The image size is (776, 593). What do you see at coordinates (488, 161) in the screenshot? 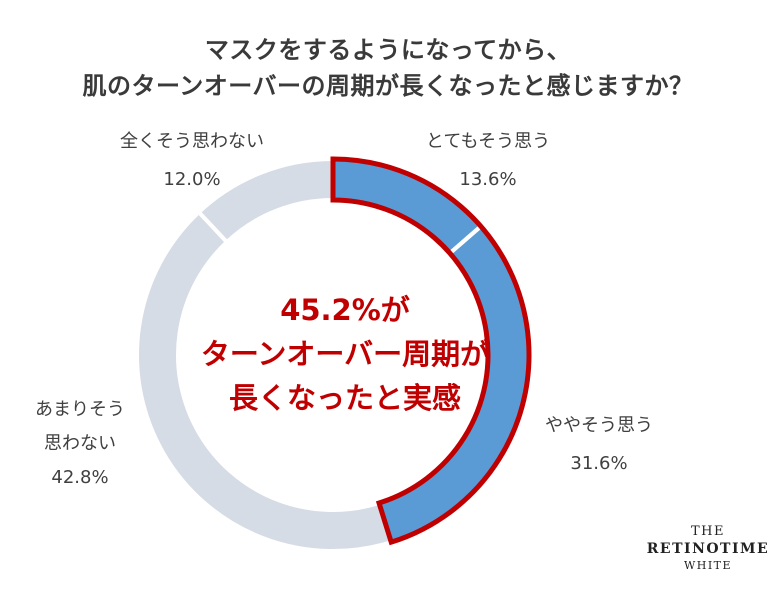
I see `label-very-much-agree: とてもそう思う 13.6%` at bounding box center [488, 161].